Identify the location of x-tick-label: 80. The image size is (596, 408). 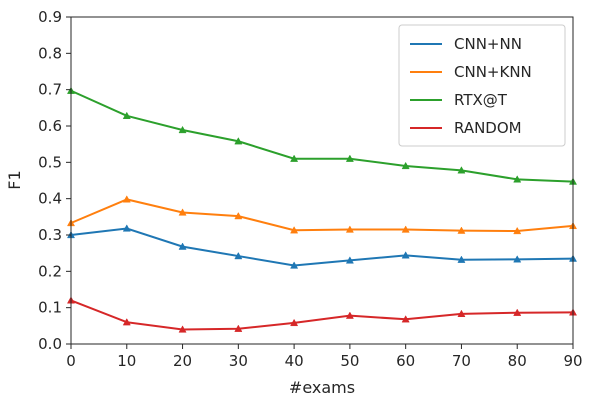
(517, 361).